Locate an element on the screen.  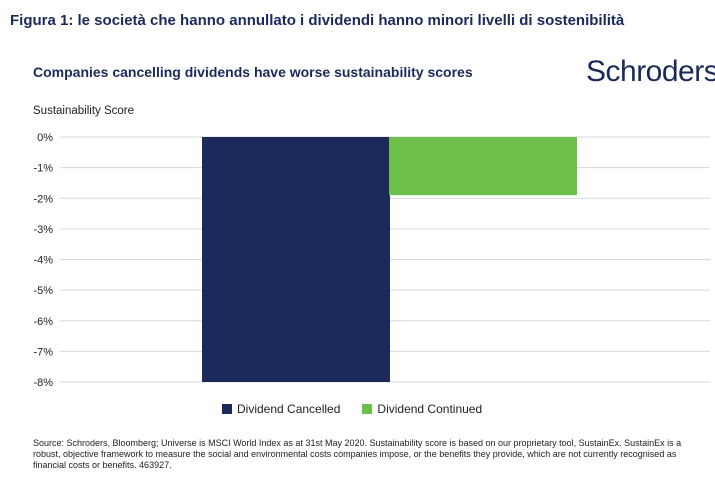
legend-swatch-continued is located at coordinates (367, 409).